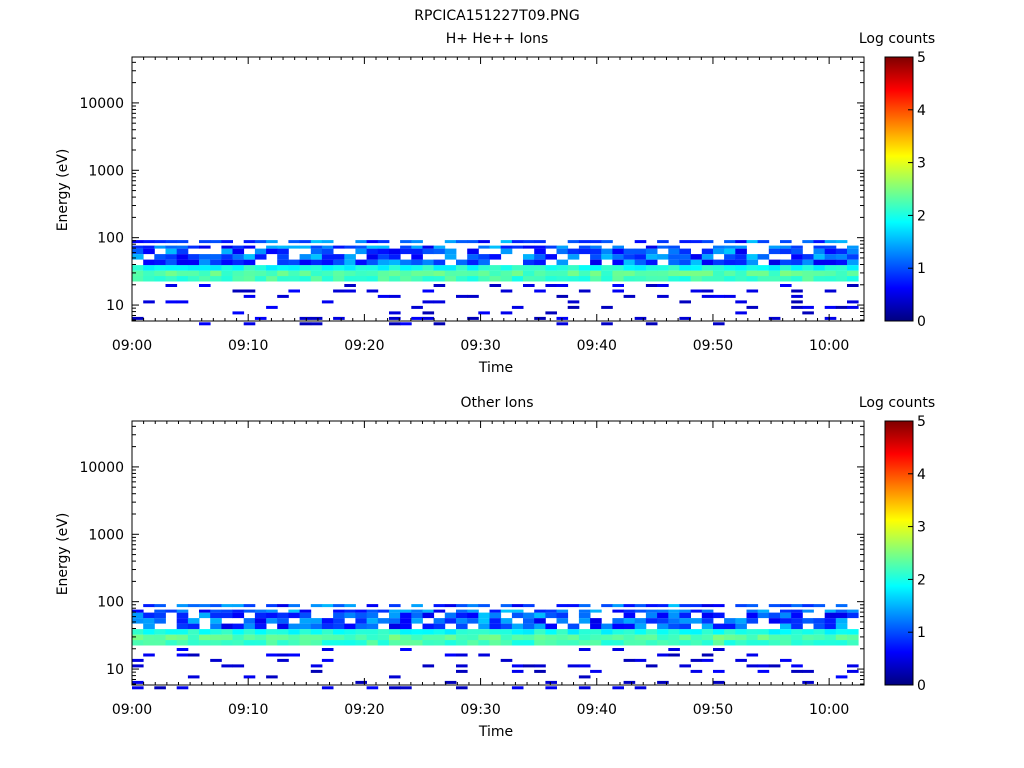 This screenshot has width=1024, height=768. What do you see at coordinates (899, 189) in the screenshot?
I see `colorbar-gradient` at bounding box center [899, 189].